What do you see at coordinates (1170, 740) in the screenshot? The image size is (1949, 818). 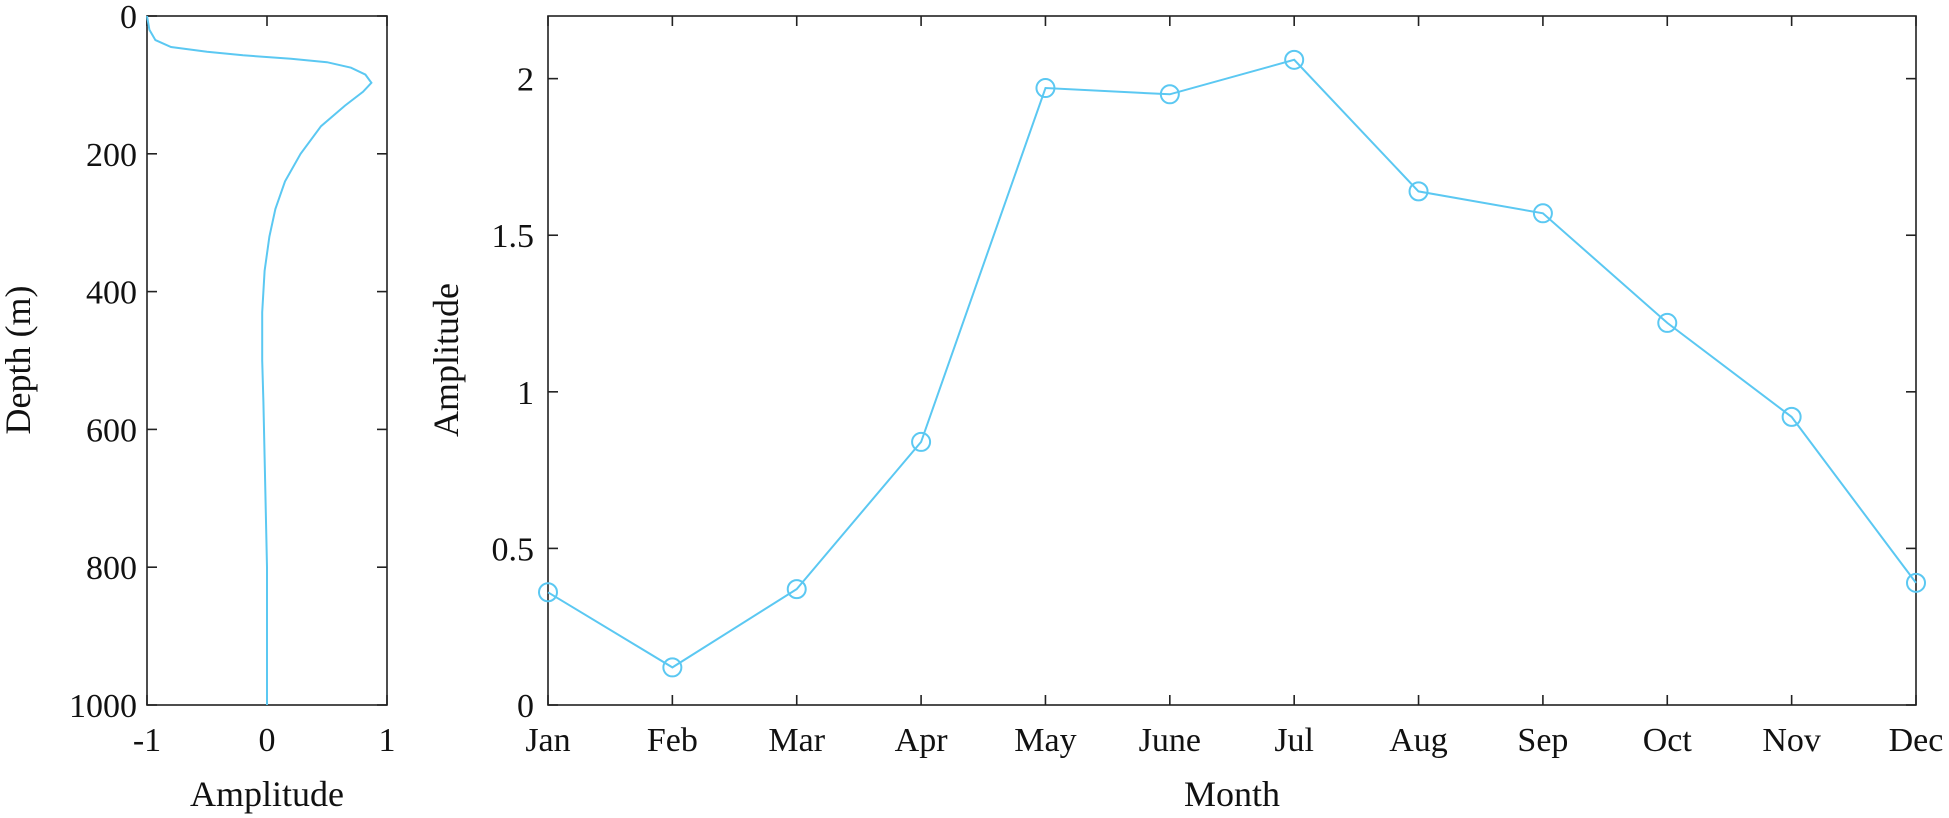 I see `monthly-amplitude-x-tick-label: June` at bounding box center [1170, 740].